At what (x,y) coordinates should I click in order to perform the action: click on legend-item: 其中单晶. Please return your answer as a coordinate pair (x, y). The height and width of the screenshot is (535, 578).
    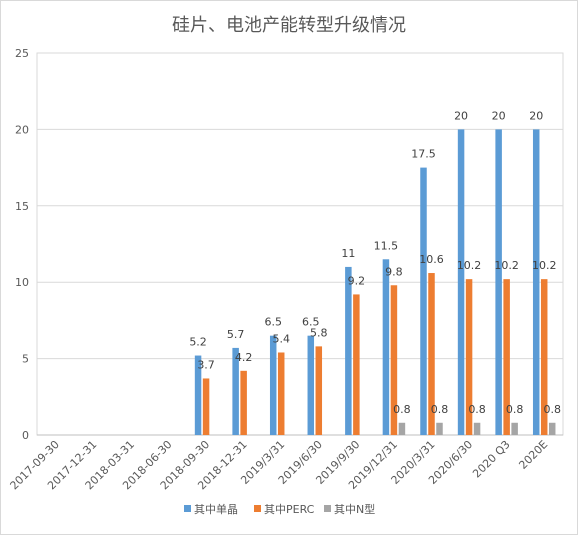
    Looking at the image, I should click on (211, 509).